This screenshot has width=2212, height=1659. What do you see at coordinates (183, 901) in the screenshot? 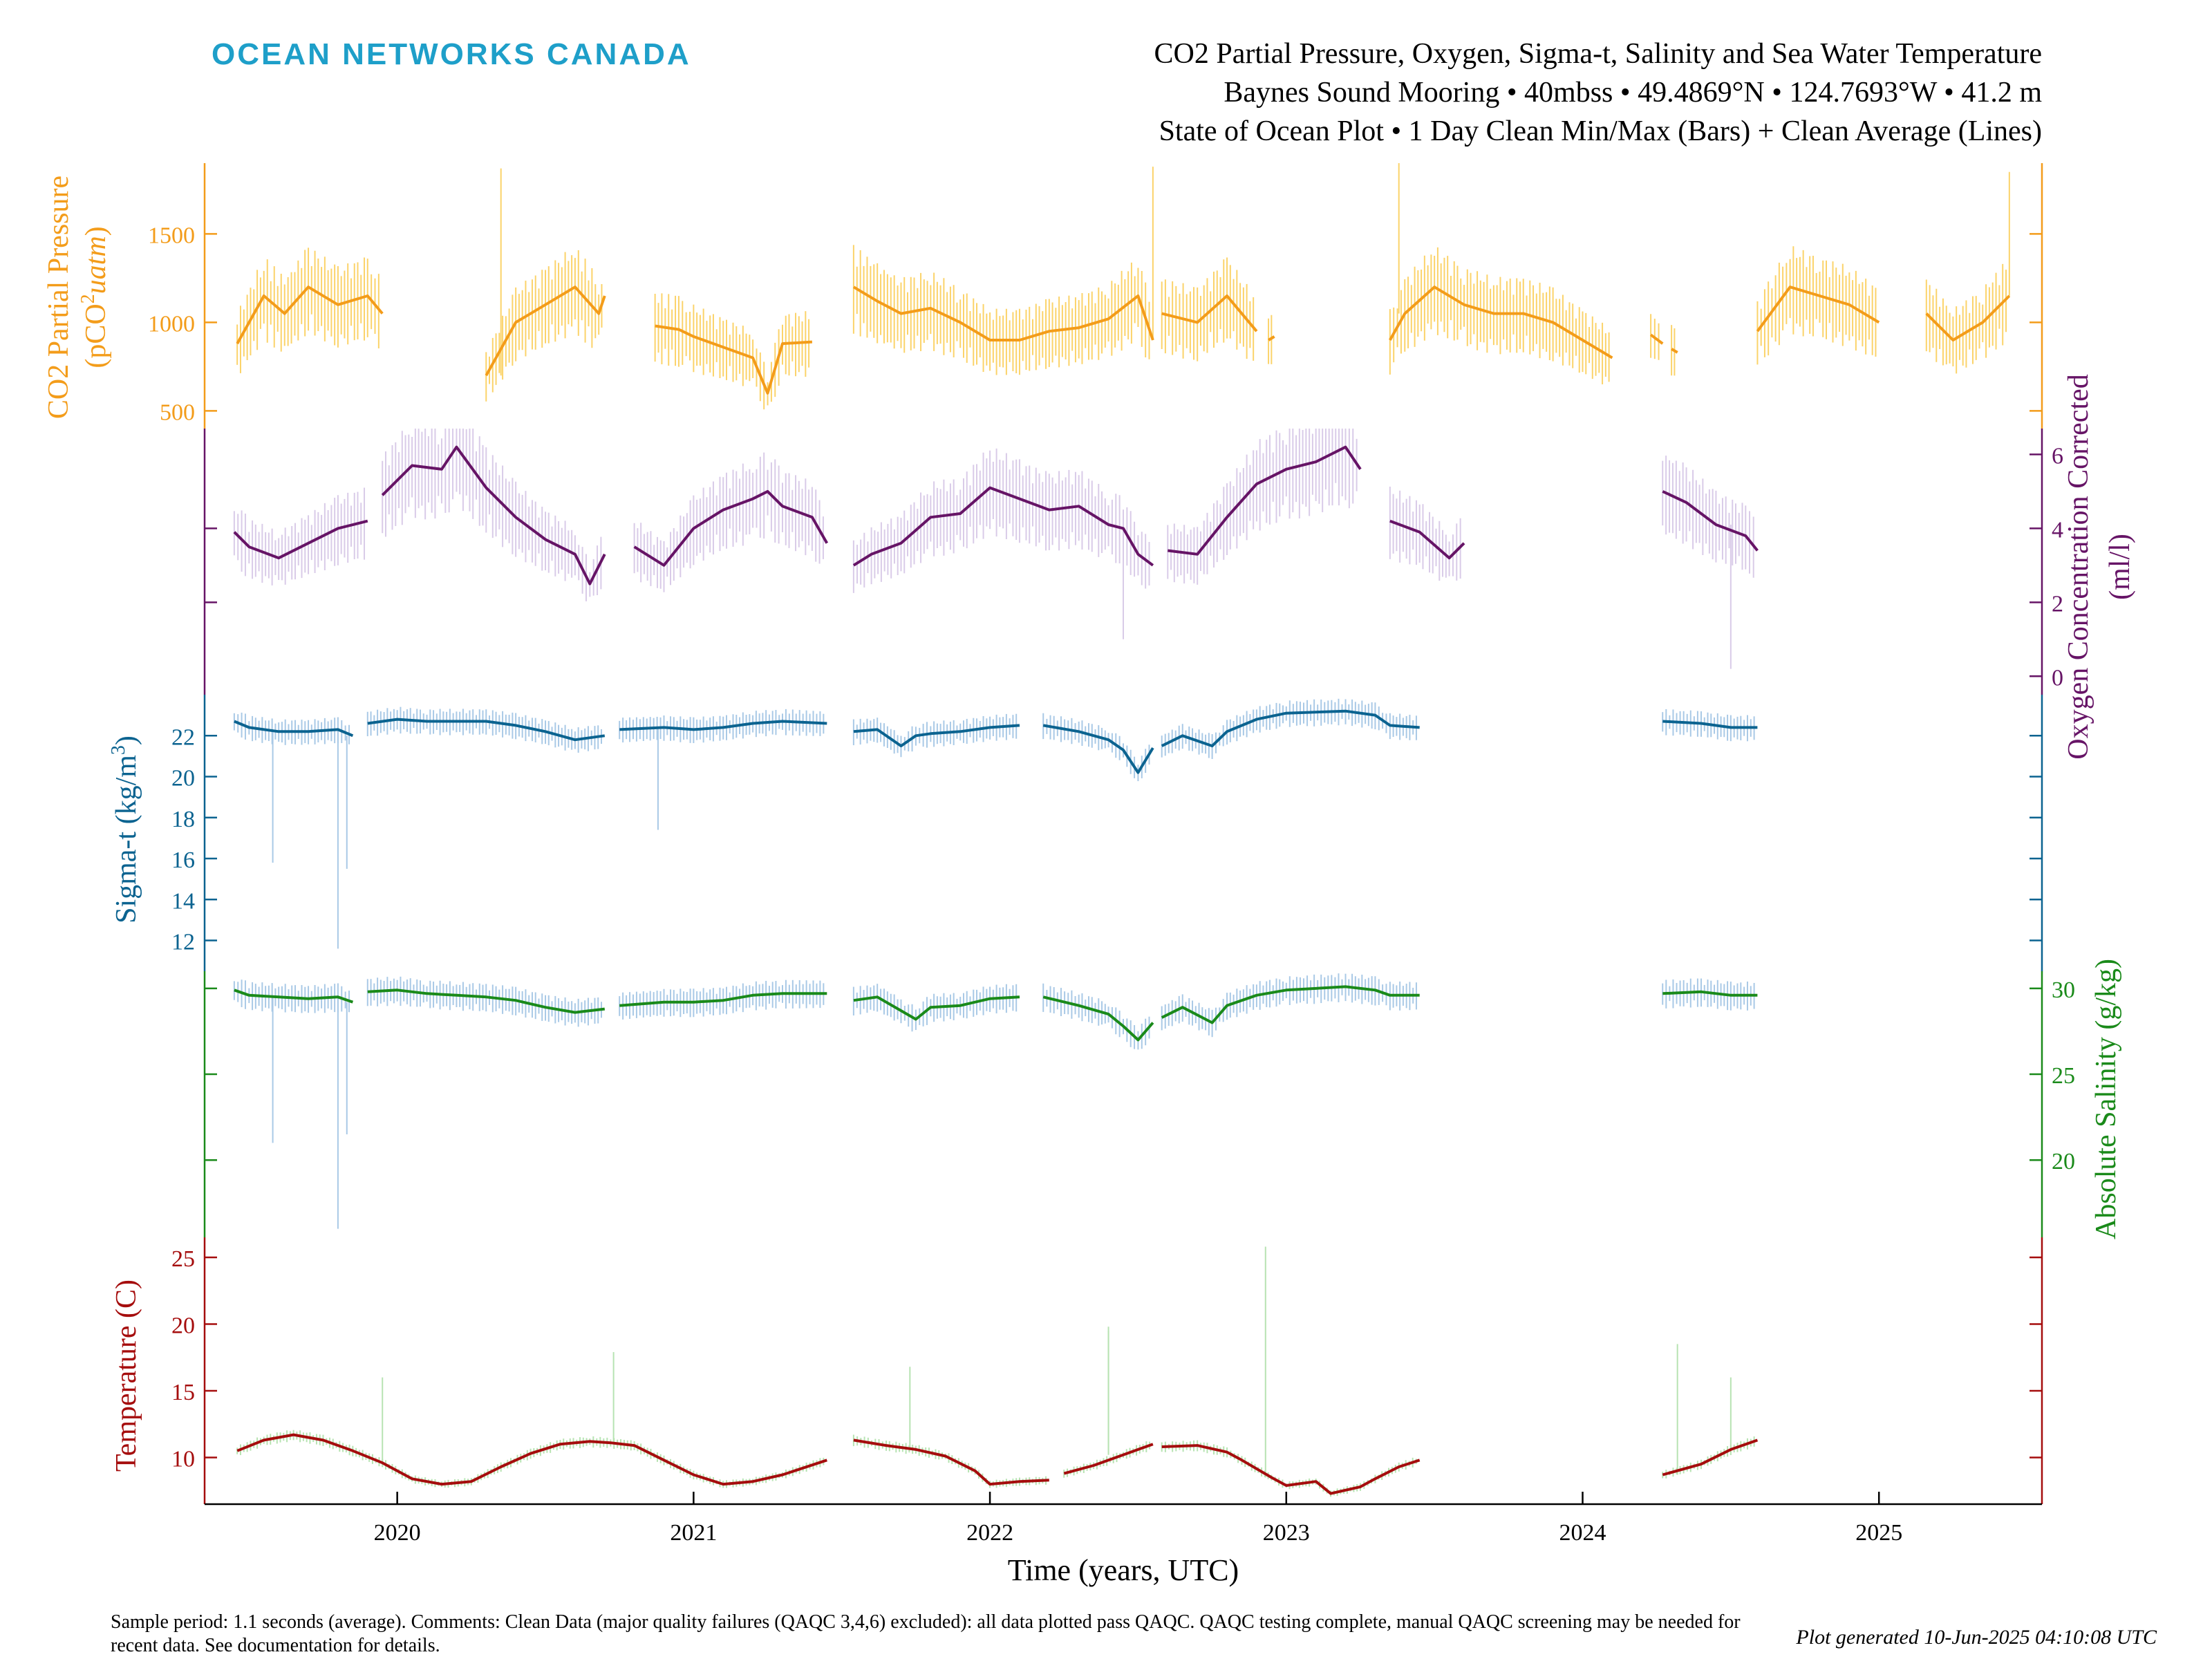
I see `sigma_t-y-tick-label: 14` at bounding box center [183, 901].